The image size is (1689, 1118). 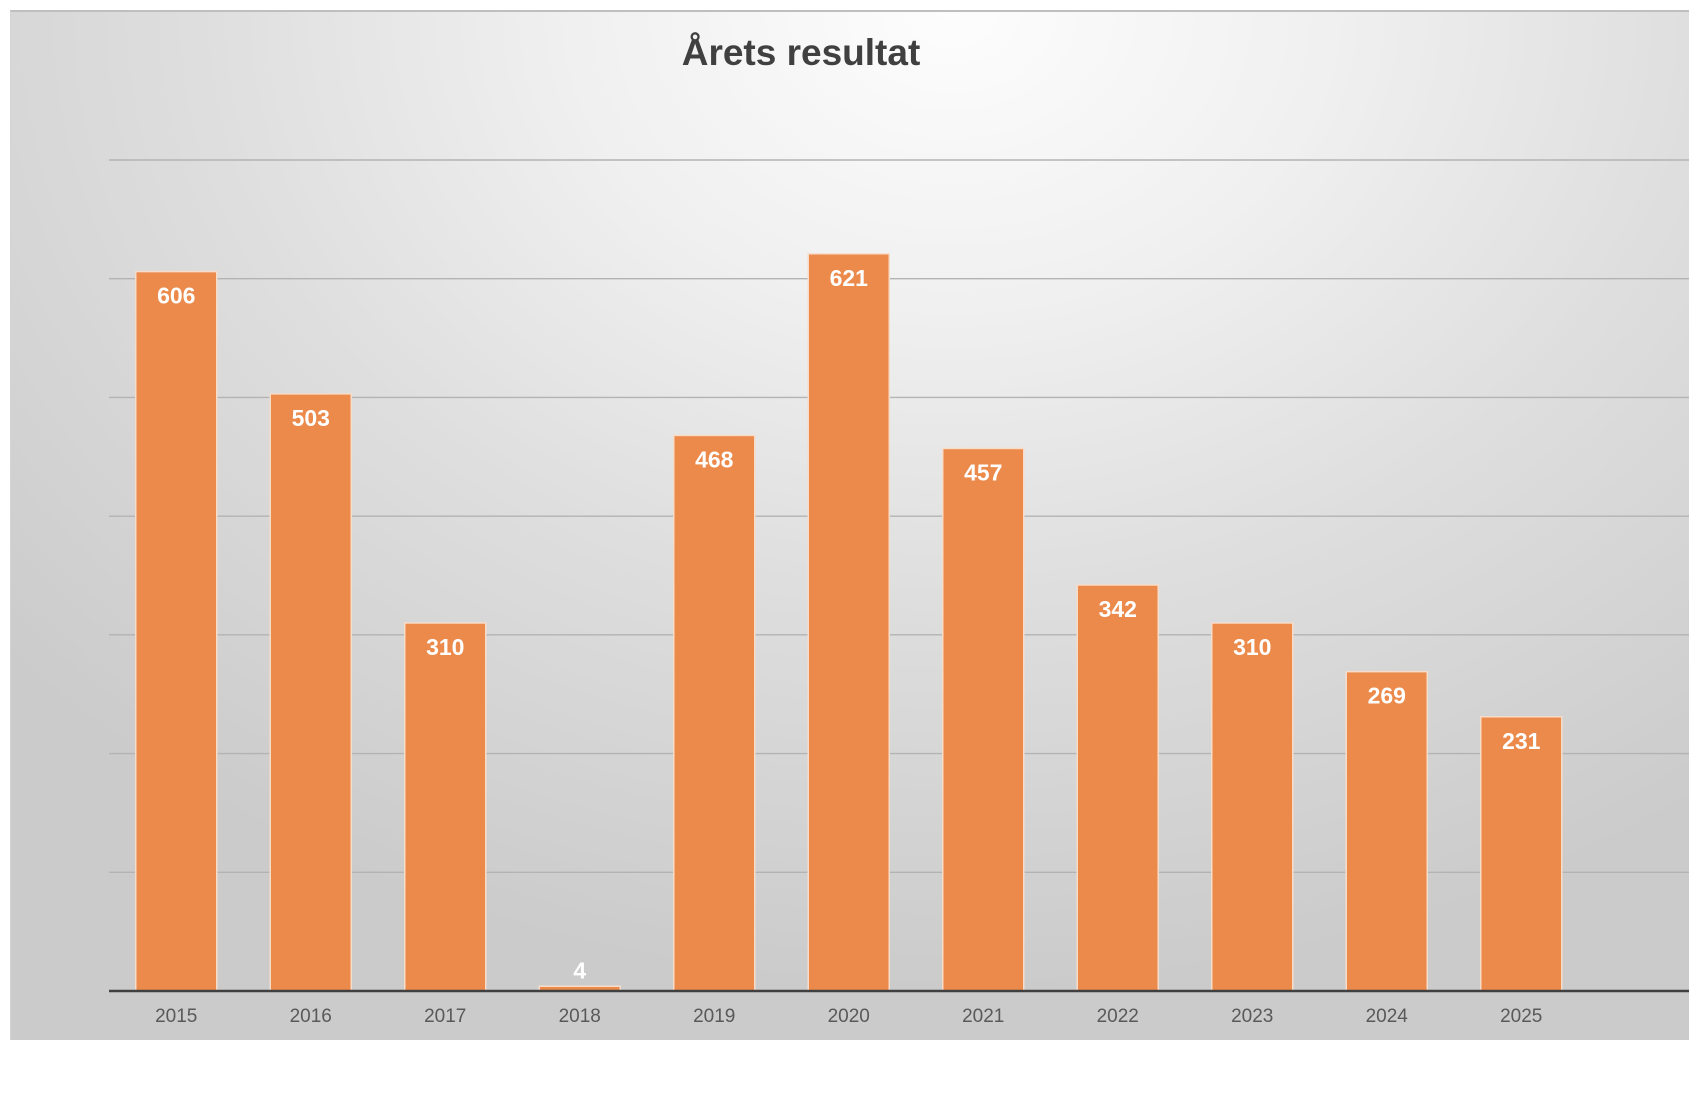 I want to click on bar-2020, so click(x=848, y=622).